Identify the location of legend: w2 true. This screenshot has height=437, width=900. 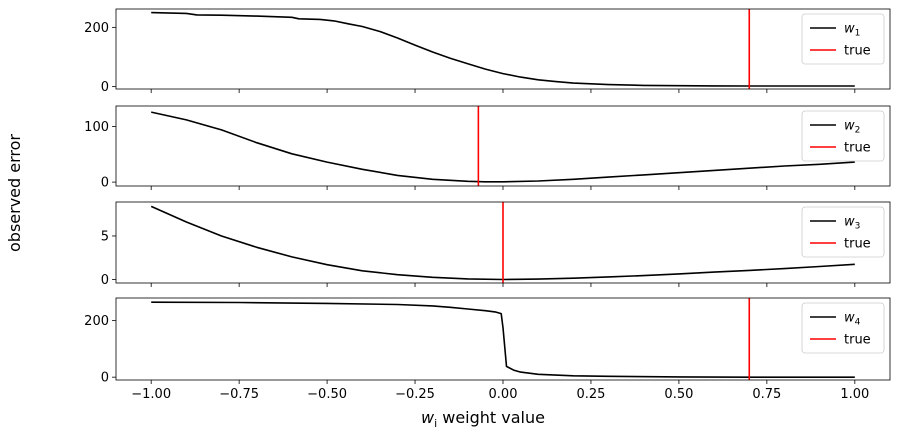
(843, 136).